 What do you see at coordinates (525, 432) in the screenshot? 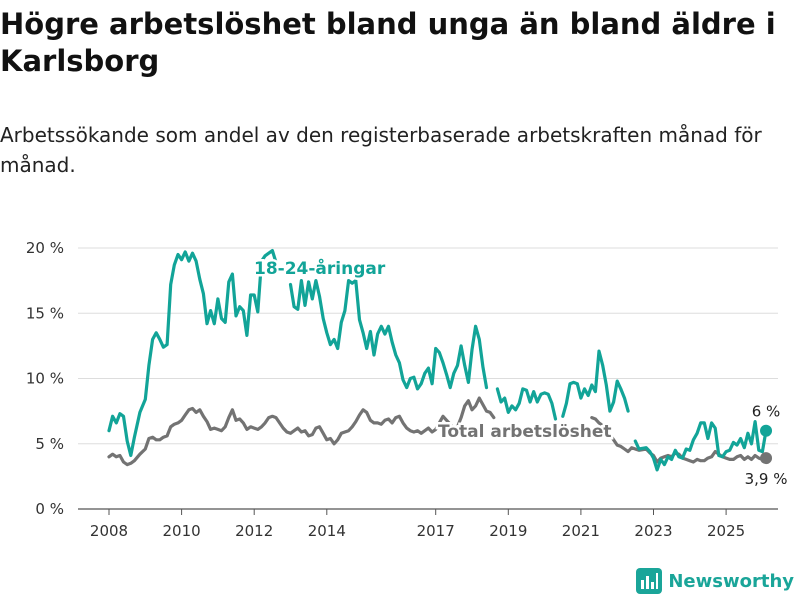
I see `series-label-total: Total arbetslöshet` at bounding box center [525, 432].